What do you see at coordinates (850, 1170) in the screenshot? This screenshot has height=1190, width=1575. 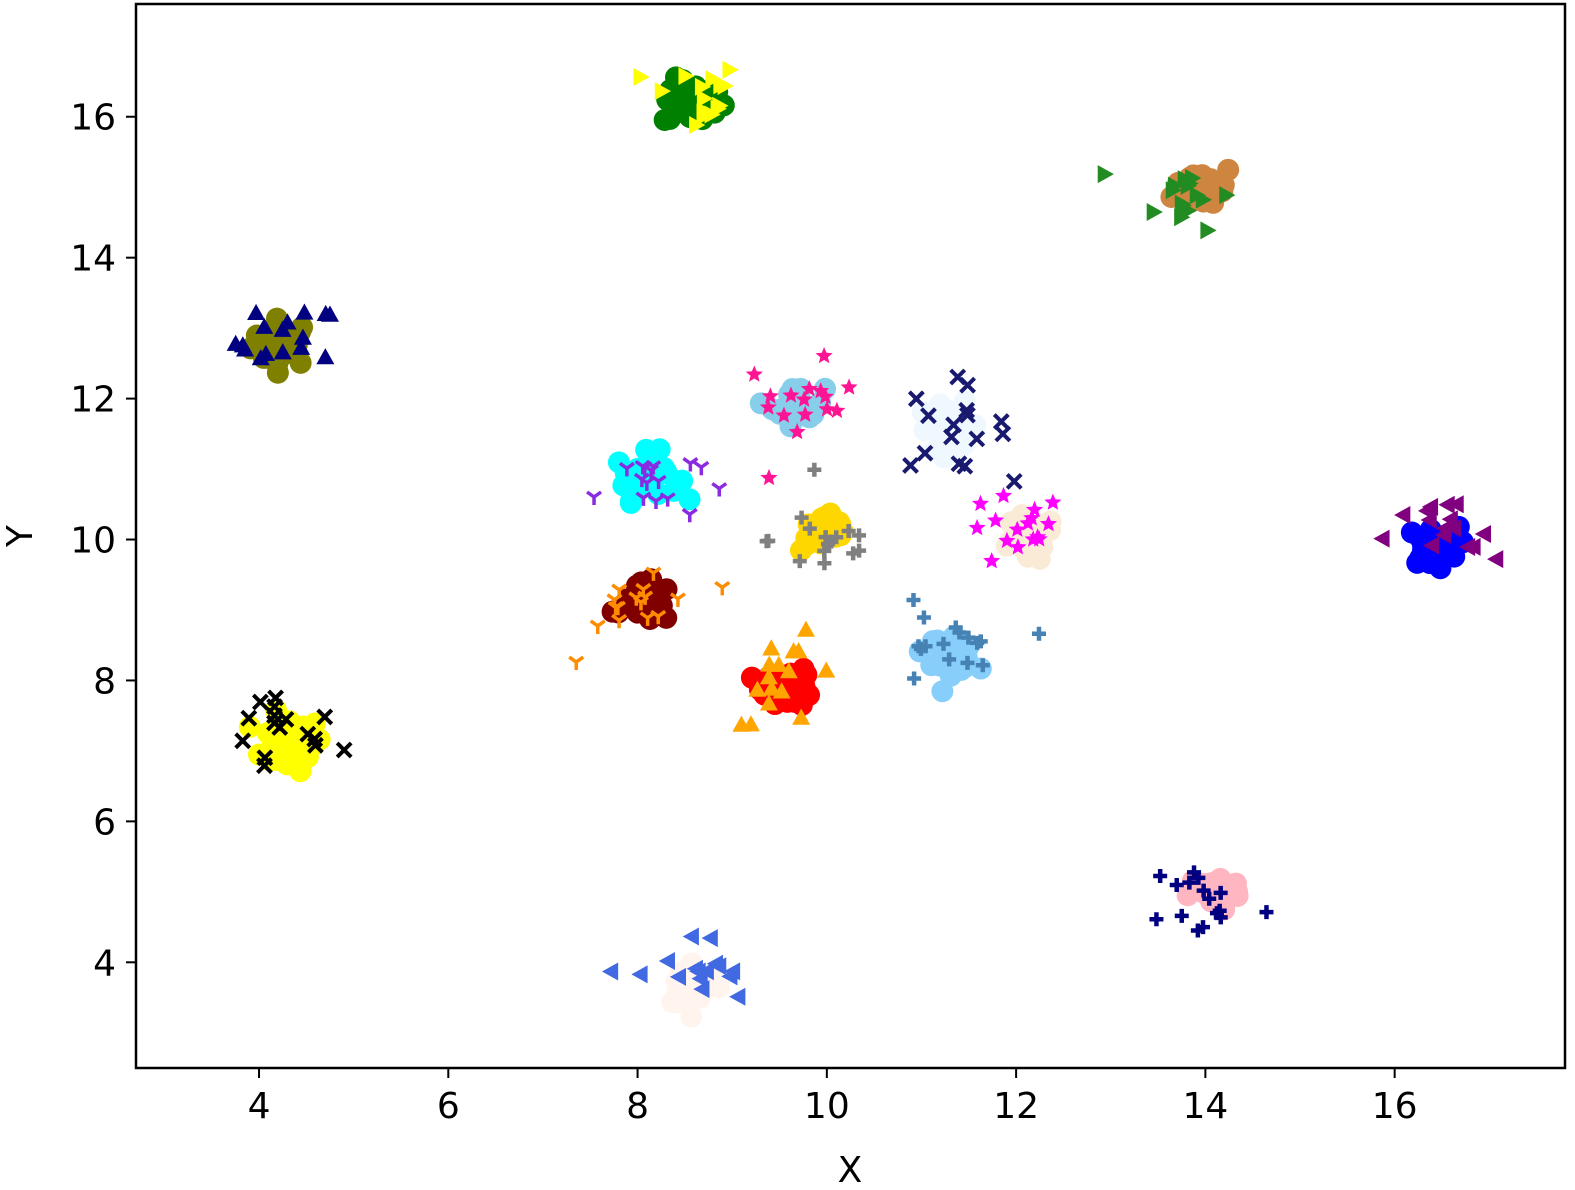 I see `x-axis-label: X` at bounding box center [850, 1170].